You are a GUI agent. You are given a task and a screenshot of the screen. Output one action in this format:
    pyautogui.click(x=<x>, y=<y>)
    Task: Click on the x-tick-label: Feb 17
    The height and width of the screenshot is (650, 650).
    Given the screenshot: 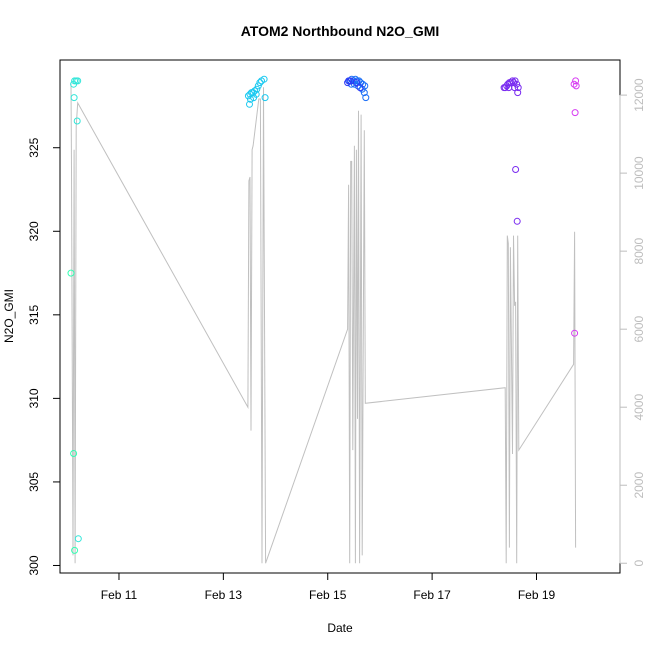 What is the action you would take?
    pyautogui.click(x=432, y=595)
    